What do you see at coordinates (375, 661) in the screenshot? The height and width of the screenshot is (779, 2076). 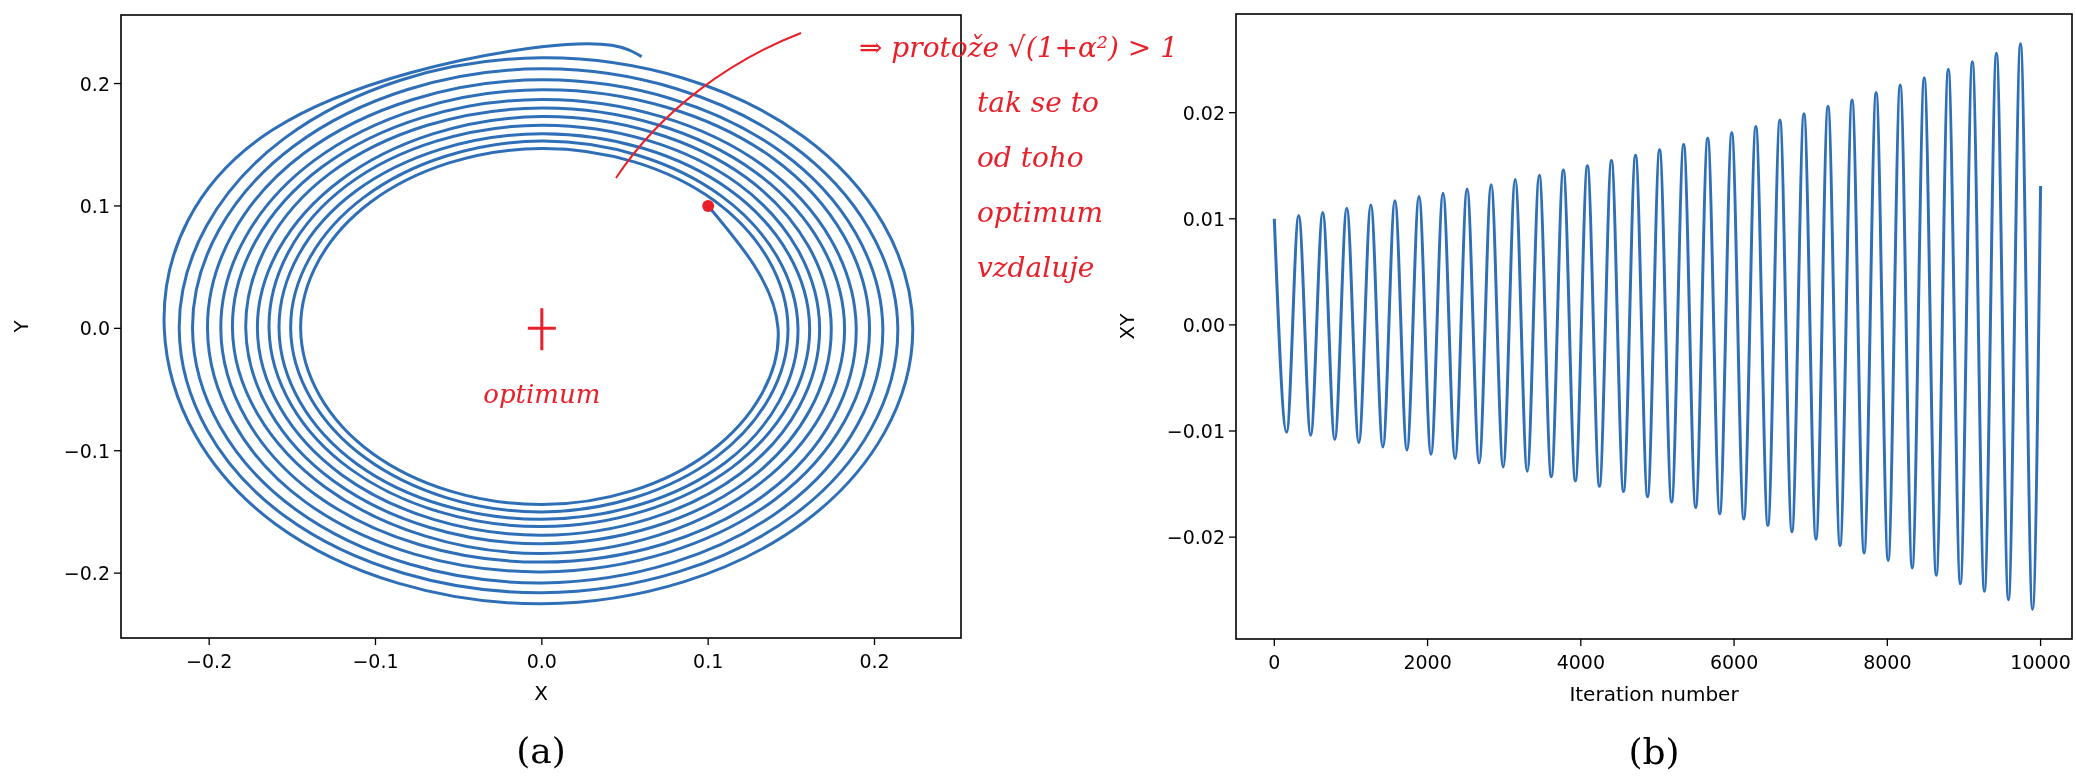 I see `x-tick-label: −0.1` at bounding box center [375, 661].